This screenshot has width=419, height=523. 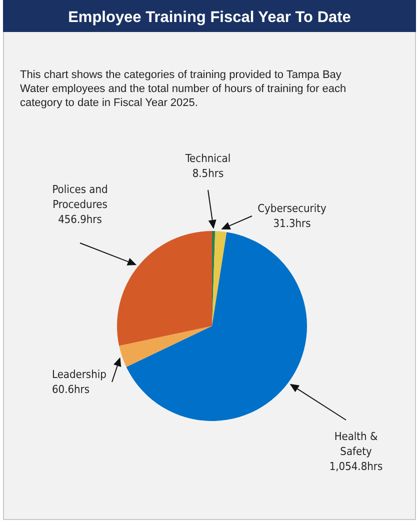 I want to click on chart-subtitle: This chart shows the categories of training provided to Tampa Bay Water employees and the total number of hours of training for each category to date in Fiscal Year 2025., so click(x=183, y=89).